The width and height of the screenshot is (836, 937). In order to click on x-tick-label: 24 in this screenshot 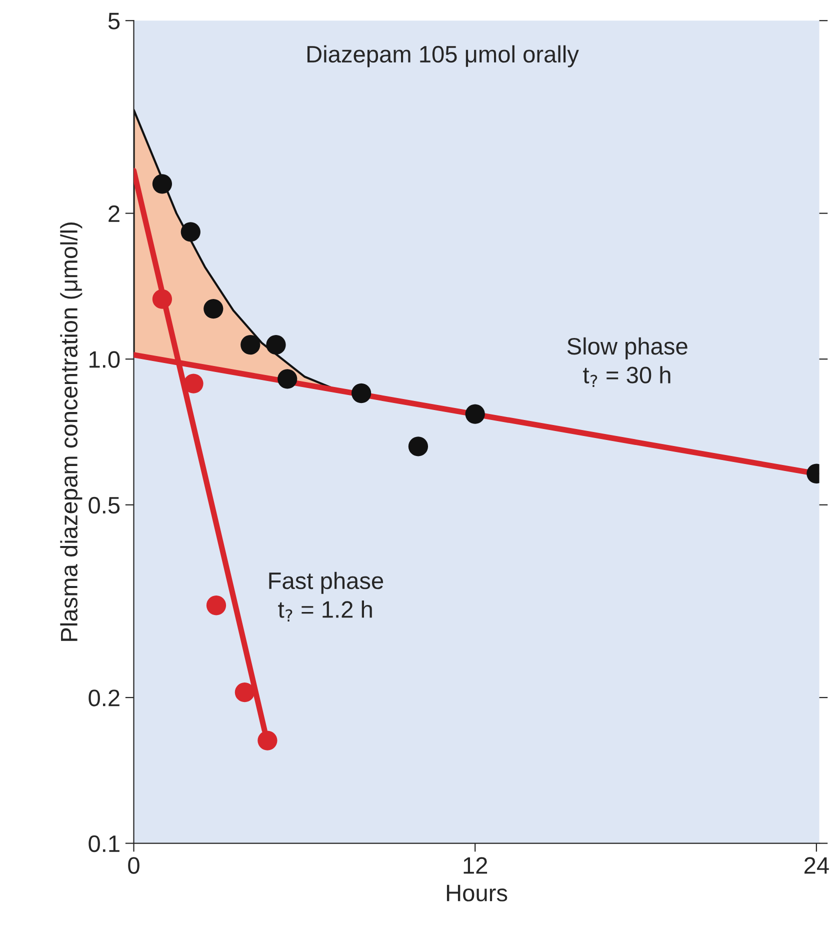, I will do `click(816, 865)`.